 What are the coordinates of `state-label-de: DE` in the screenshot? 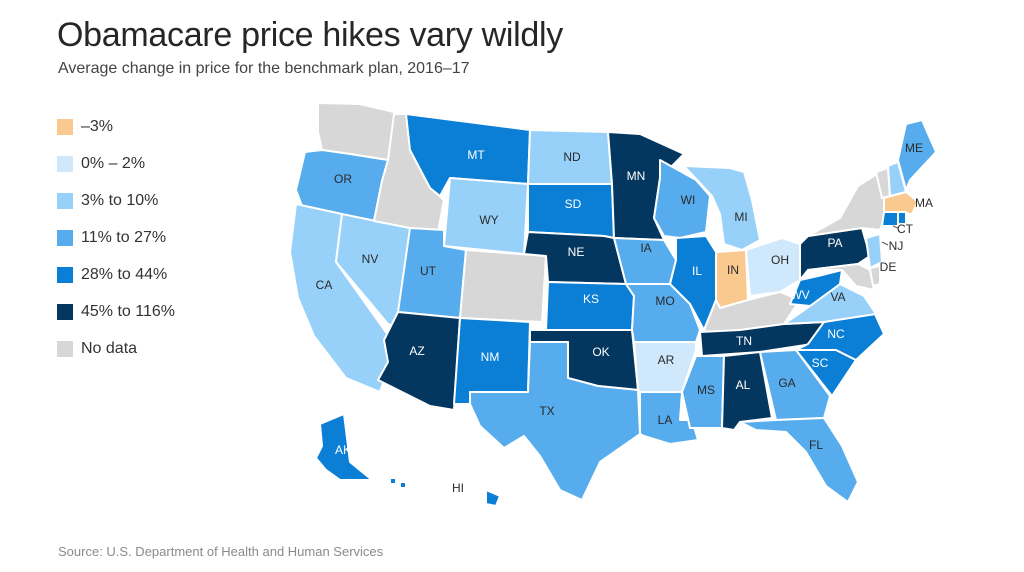 It's located at (888, 267).